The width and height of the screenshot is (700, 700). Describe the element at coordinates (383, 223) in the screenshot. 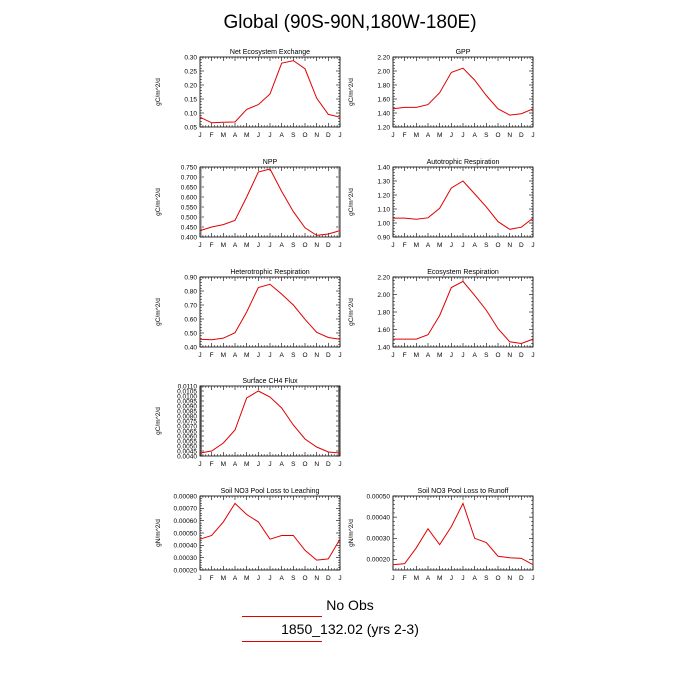

I see `y-tick-label: 1.00` at that location.